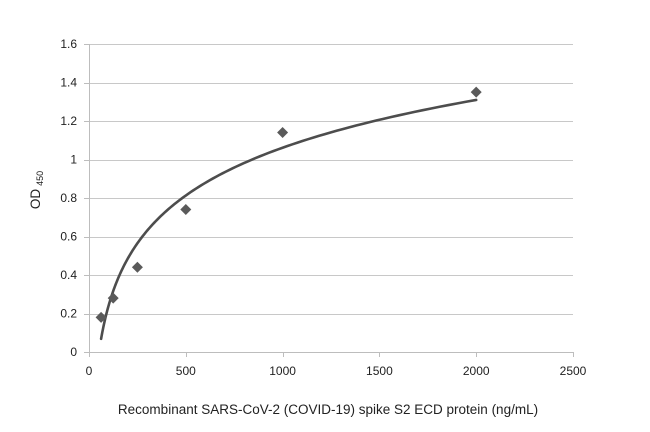 The width and height of the screenshot is (650, 432). What do you see at coordinates (379, 371) in the screenshot?
I see `x-tick-label: 1500` at bounding box center [379, 371].